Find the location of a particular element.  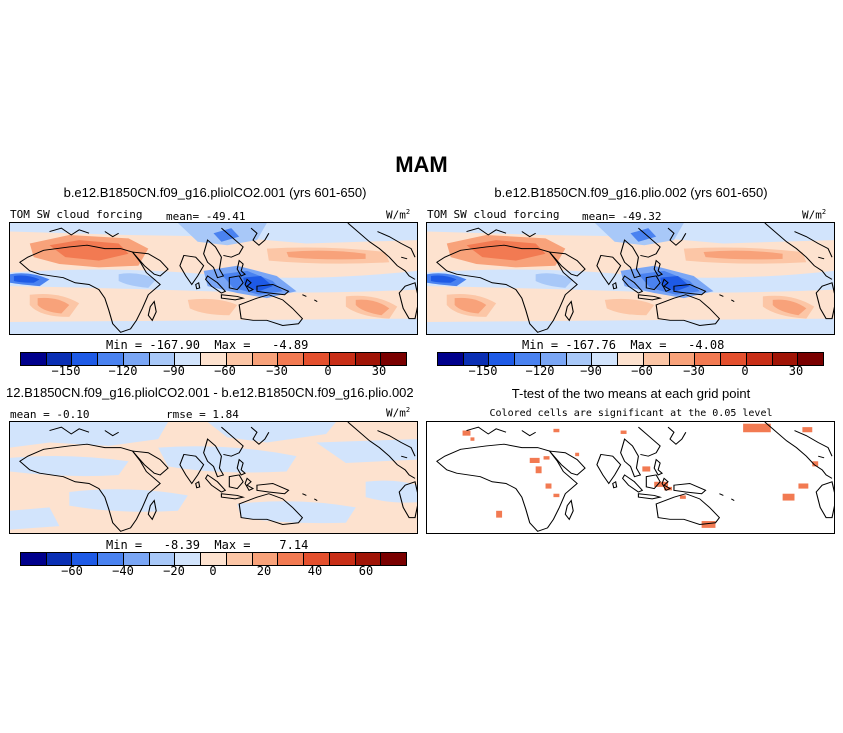

panel-a-colorbar is located at coordinates (213, 359).